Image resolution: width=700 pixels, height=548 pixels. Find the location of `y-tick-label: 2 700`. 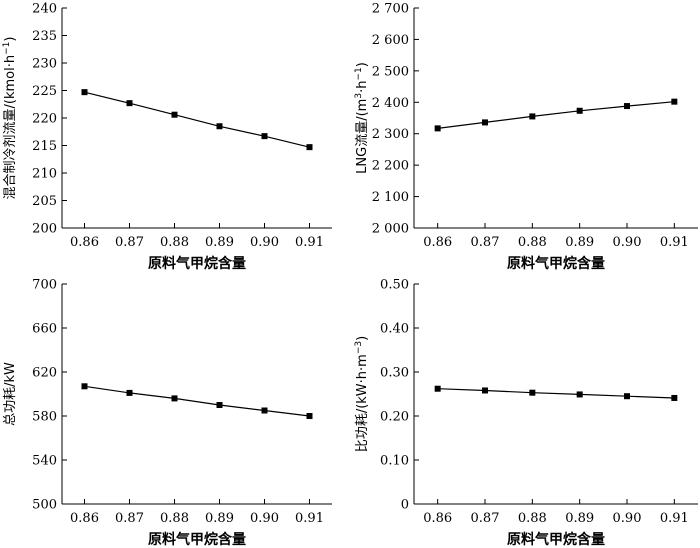

y-tick-label: 2 700 is located at coordinates (390, 9).